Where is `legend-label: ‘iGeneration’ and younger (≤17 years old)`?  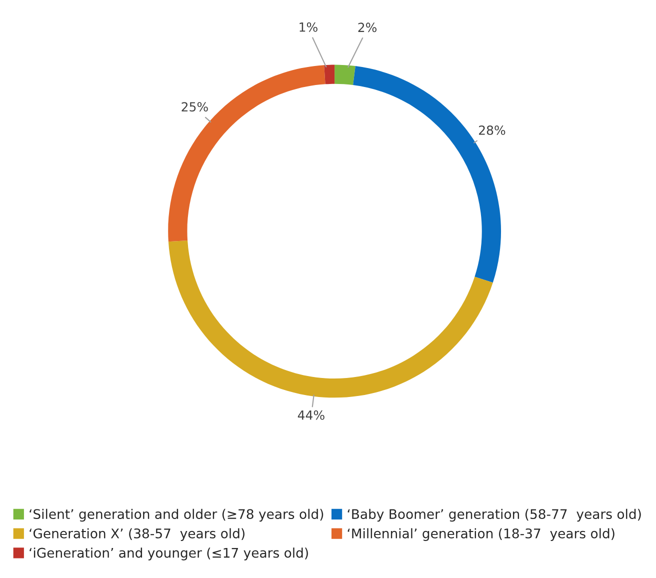
legend-label: ‘iGeneration’ and younger (≤17 years old) is located at coordinates (169, 554).